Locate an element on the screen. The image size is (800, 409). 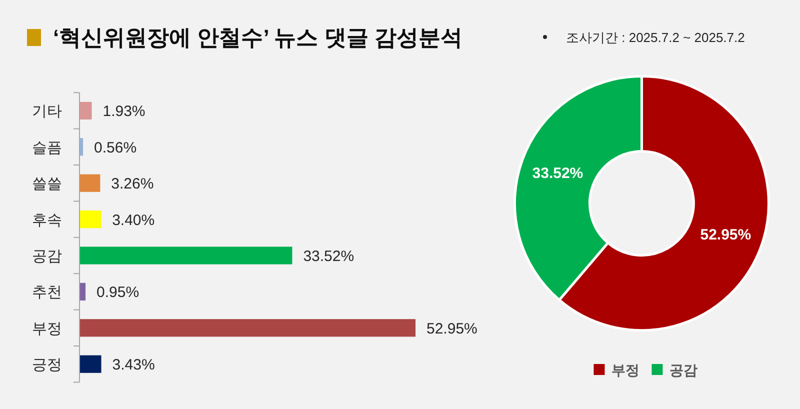
text: 조사기간 : 2025.7.2 ~ 2025.7.2 is located at coordinates (655, 37).